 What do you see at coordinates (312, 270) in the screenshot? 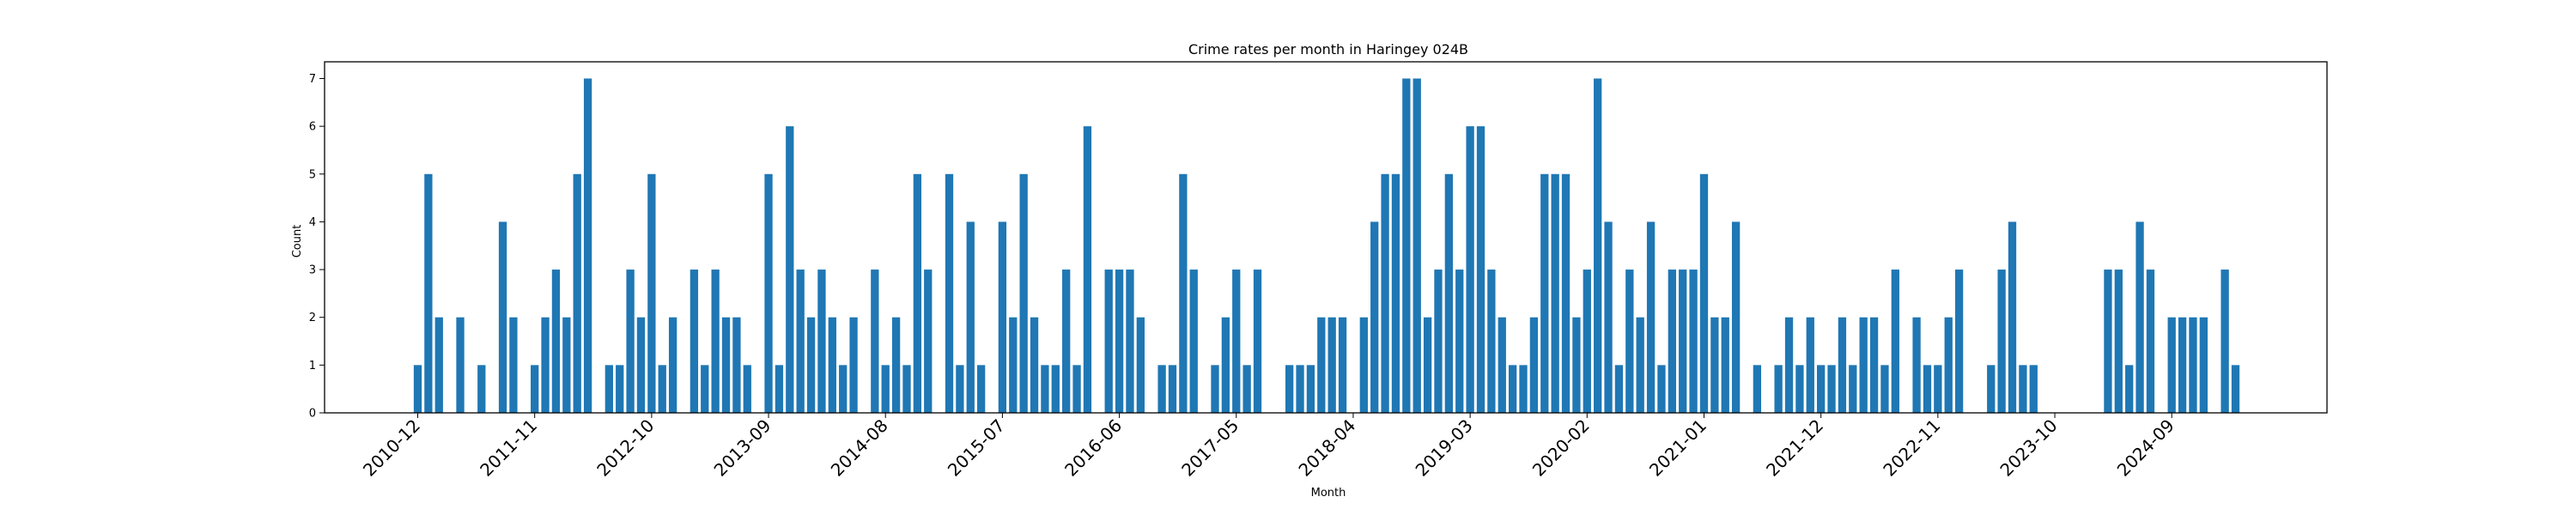
I see `y-tick-label: 3` at bounding box center [312, 270].